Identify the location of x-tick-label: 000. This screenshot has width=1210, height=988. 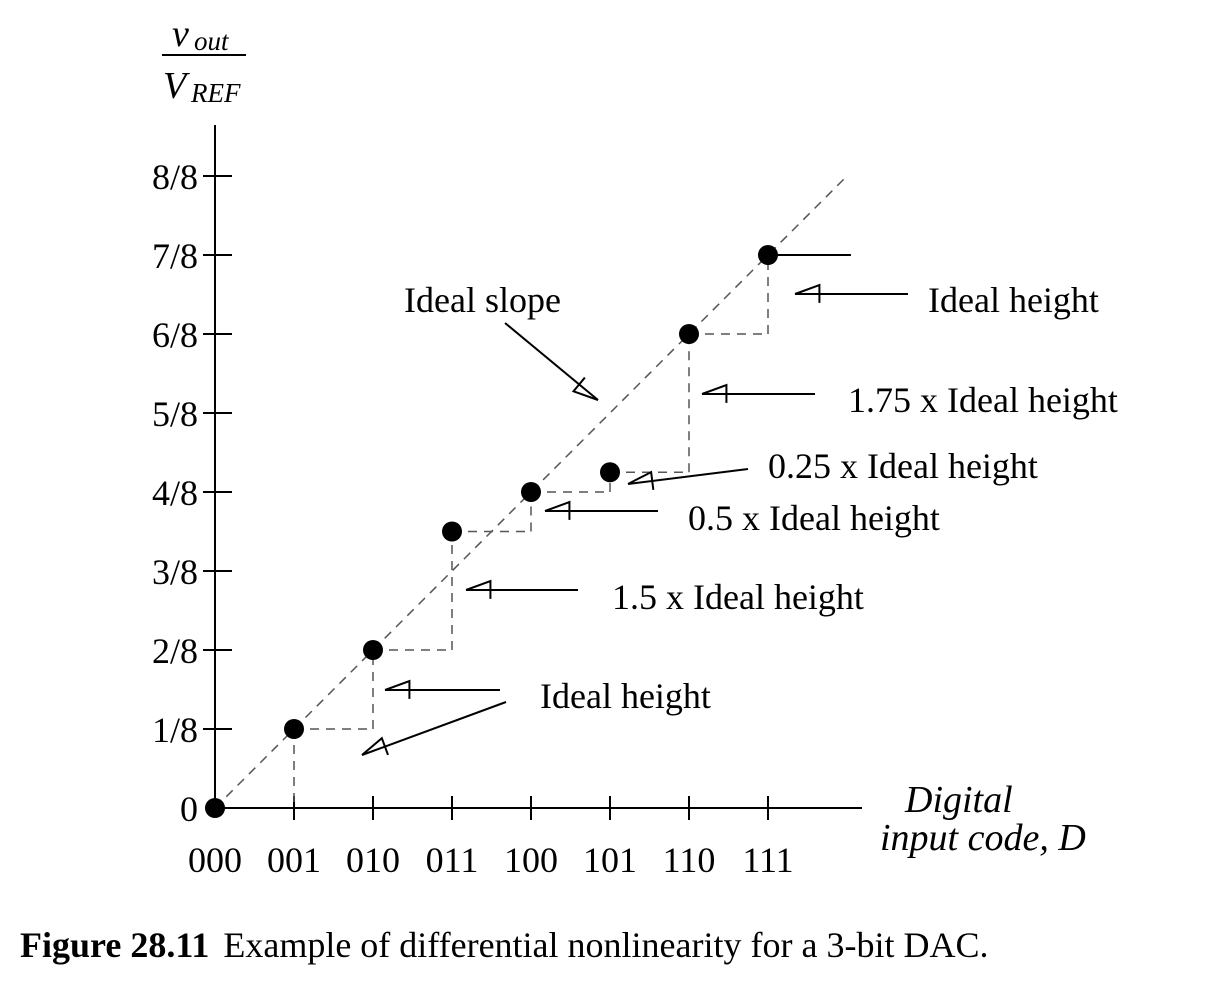
(215, 860).